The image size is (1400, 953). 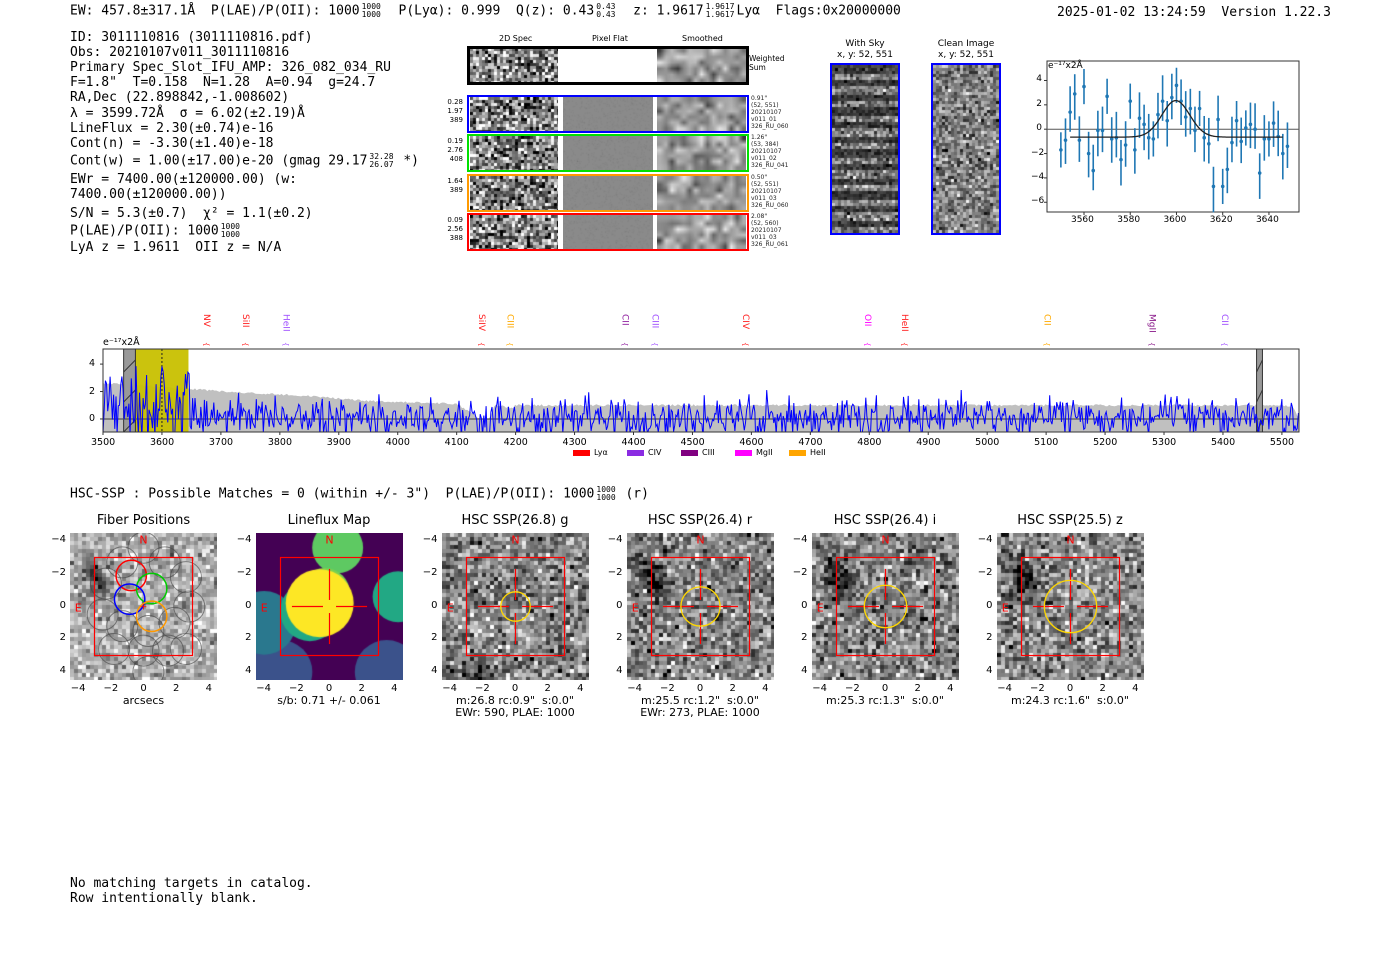 What do you see at coordinates (1070, 520) in the screenshot?
I see `cutout-hsc-ssp-25-5-z-title: HSC SSP(25.5) z` at bounding box center [1070, 520].